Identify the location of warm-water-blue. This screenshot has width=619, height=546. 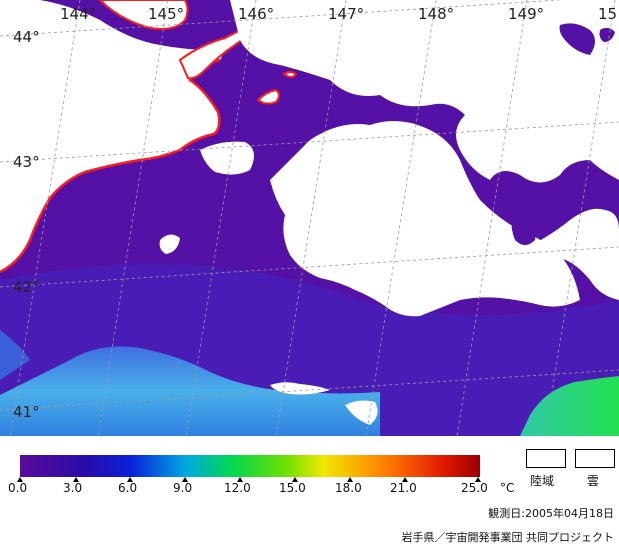
(15, 355).